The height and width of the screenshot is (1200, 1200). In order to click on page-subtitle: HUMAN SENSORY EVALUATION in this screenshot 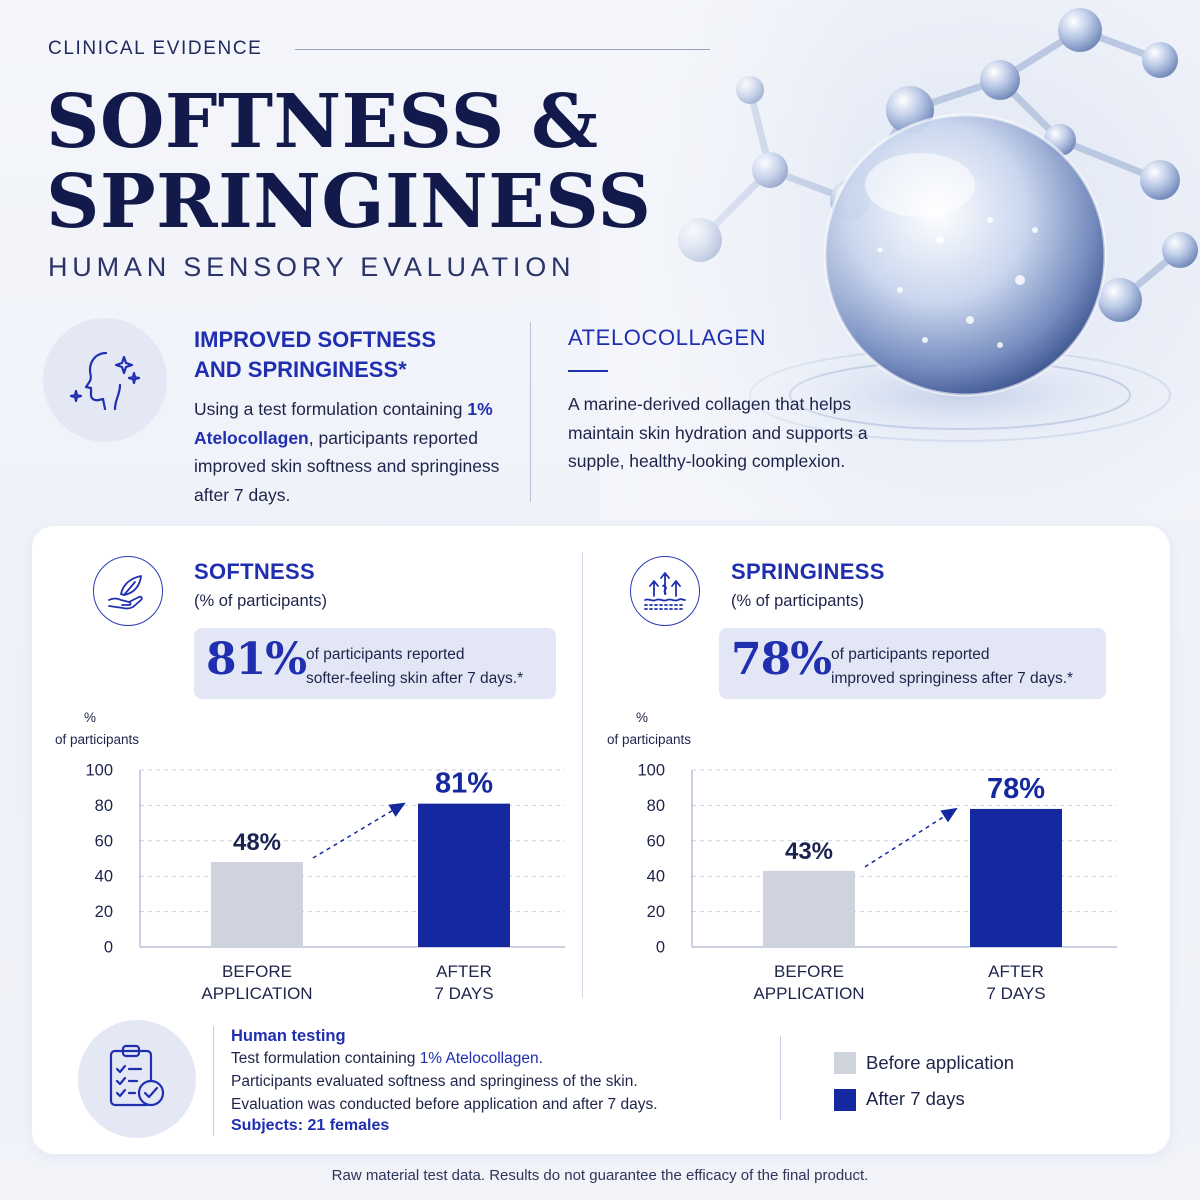, I will do `click(312, 267)`.